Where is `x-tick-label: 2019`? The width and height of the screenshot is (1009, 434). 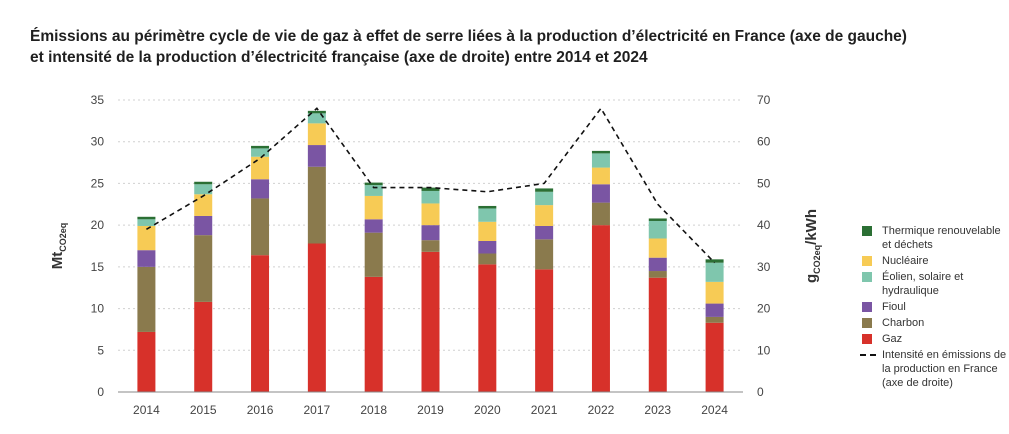 x-tick-label: 2019 is located at coordinates (430, 410).